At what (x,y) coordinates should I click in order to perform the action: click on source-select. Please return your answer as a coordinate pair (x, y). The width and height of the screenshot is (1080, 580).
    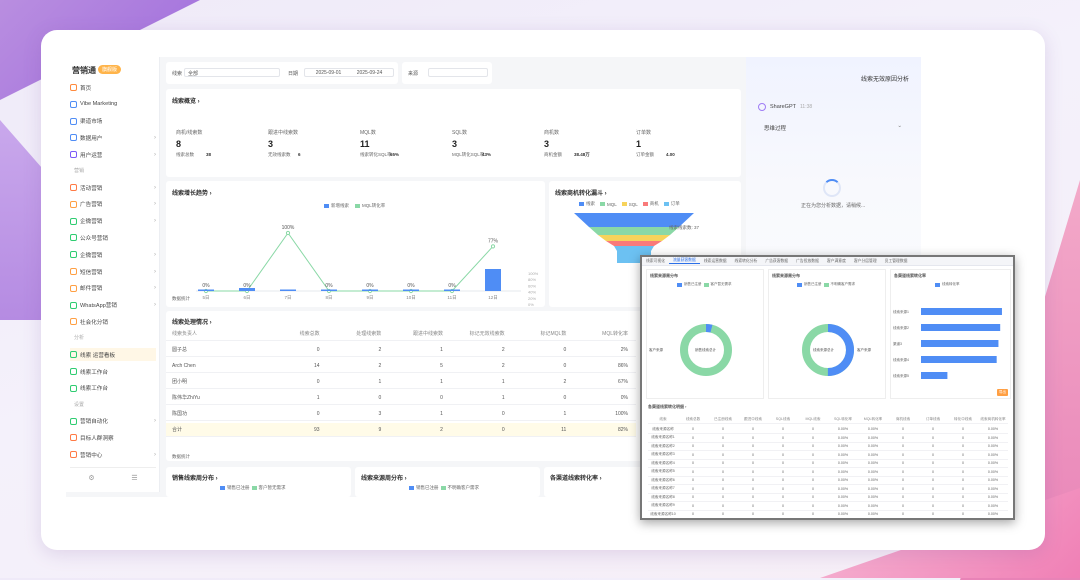
    Looking at the image, I should click on (458, 72).